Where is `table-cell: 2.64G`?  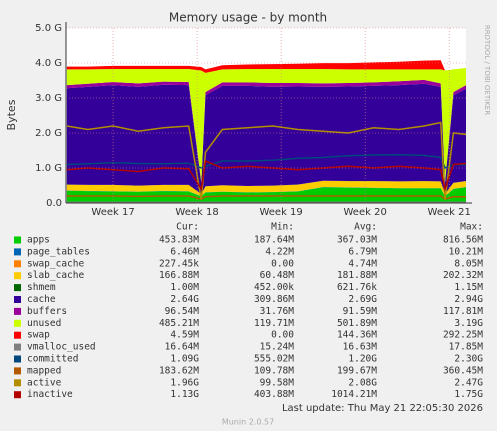
table-cell: 2.64G is located at coordinates (184, 299).